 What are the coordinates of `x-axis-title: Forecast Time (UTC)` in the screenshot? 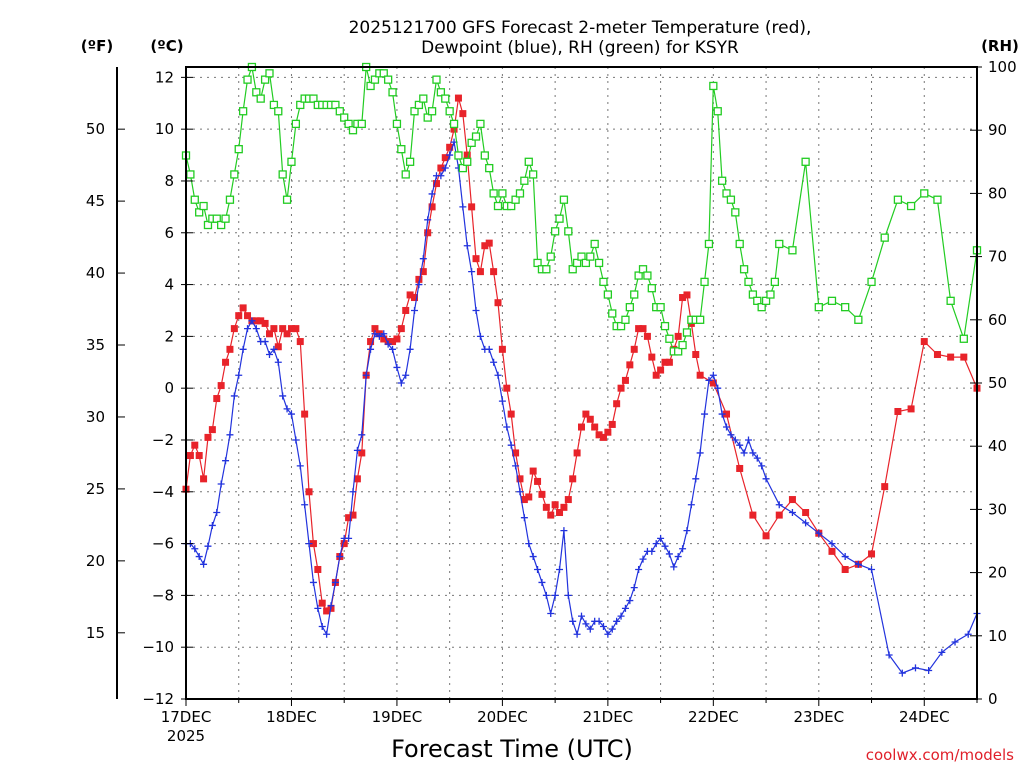 It's located at (512, 749).